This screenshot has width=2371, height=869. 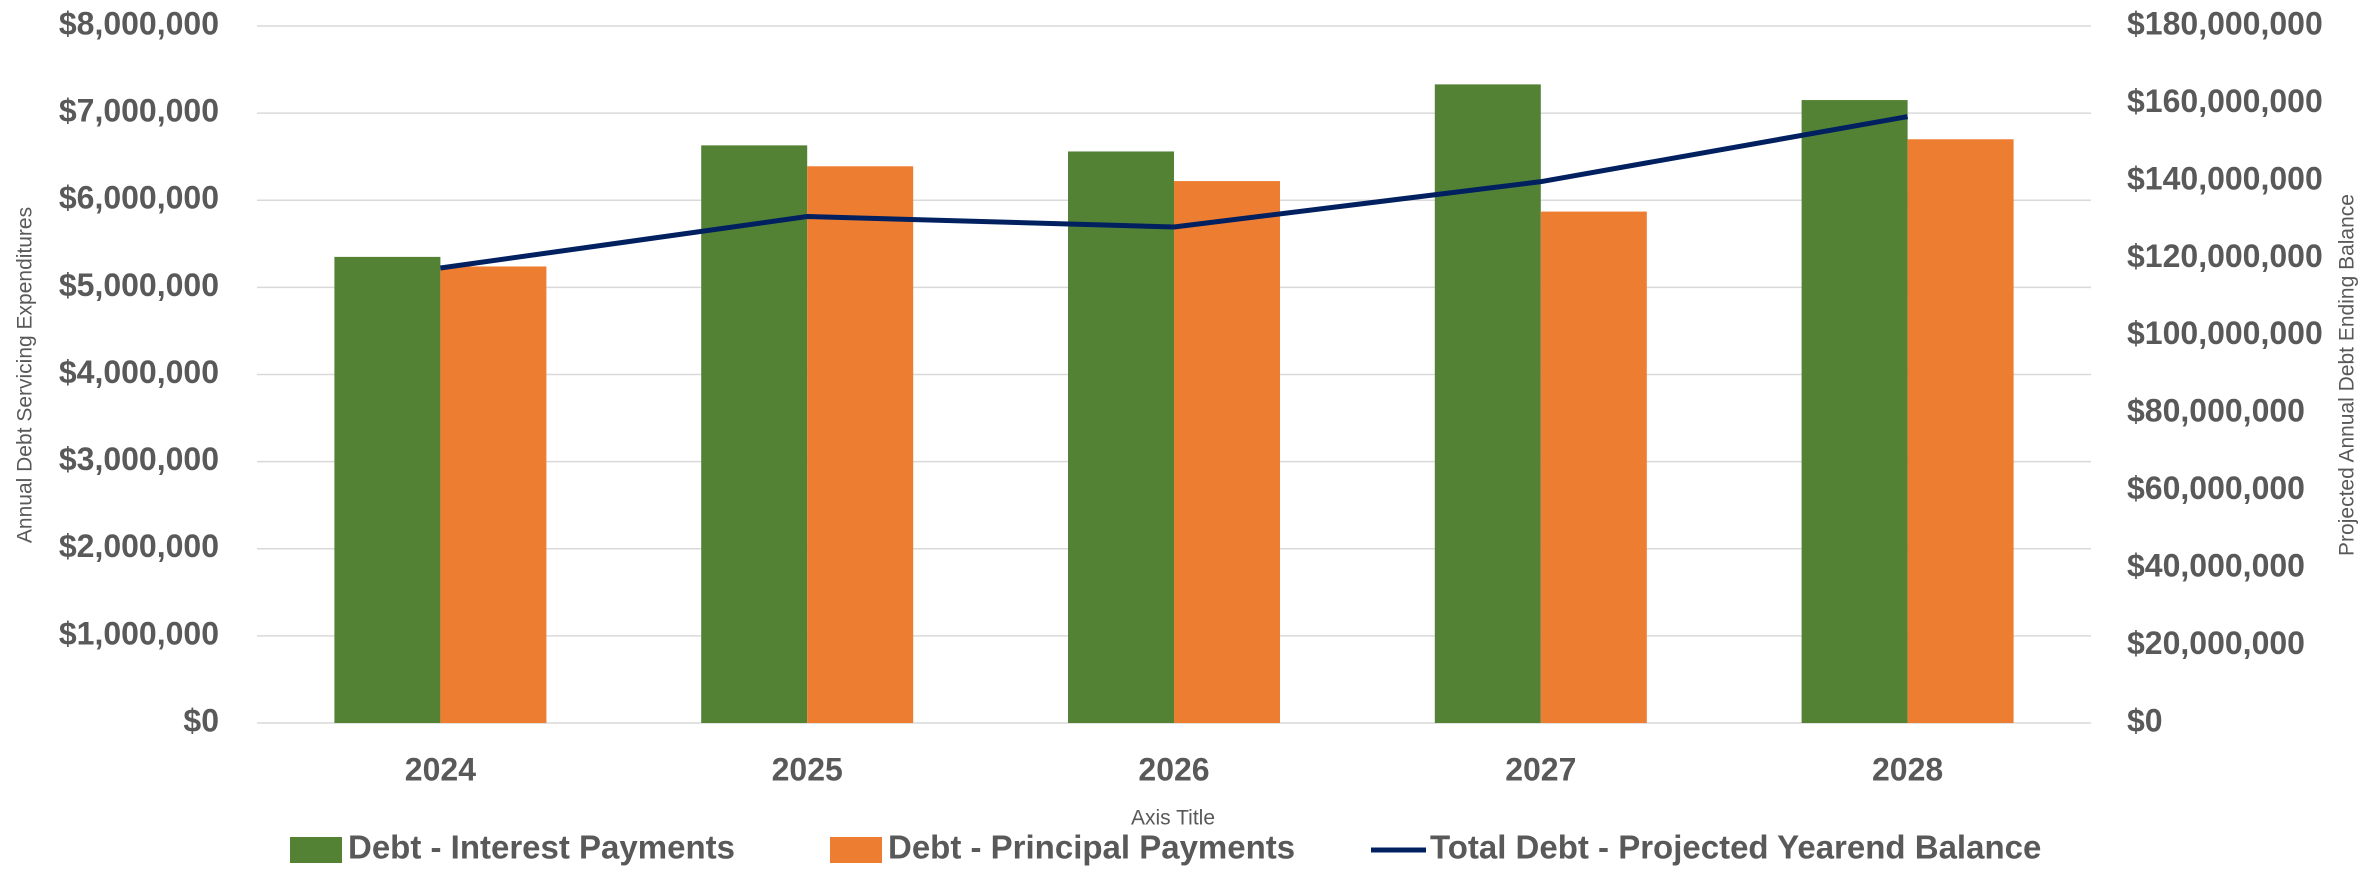 What do you see at coordinates (25, 375) in the screenshot?
I see `y-axis-title: Annual Debt Servicing Expenditures` at bounding box center [25, 375].